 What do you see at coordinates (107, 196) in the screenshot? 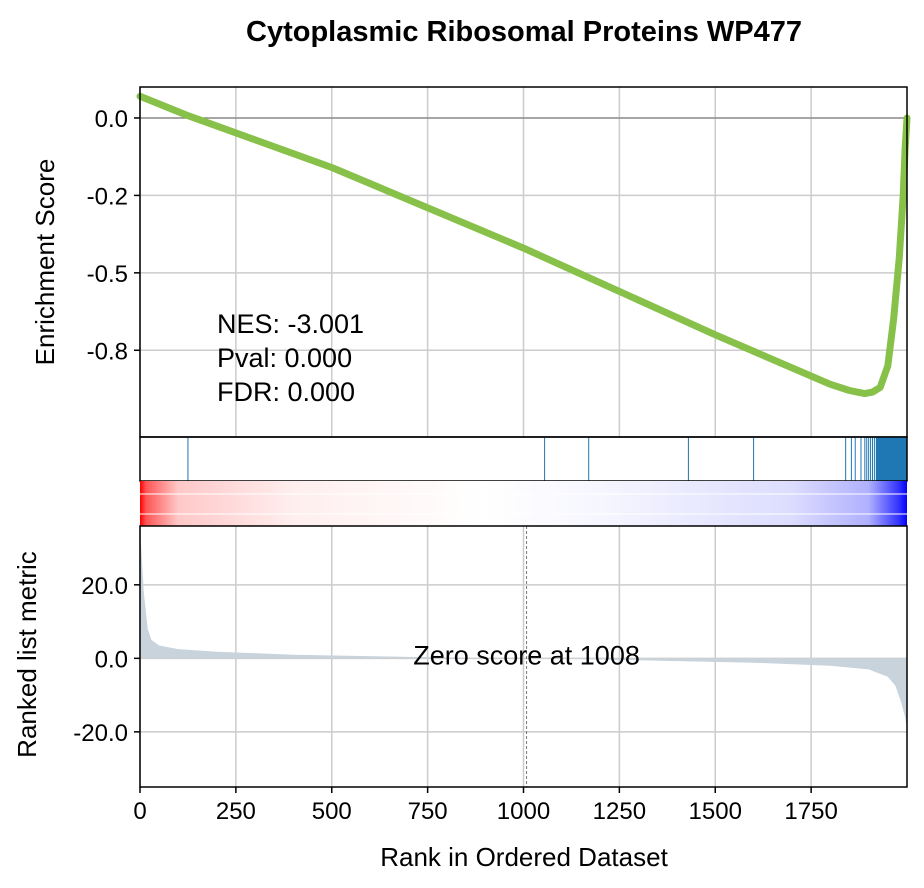
I see `es-y-tick-label: -0.2` at bounding box center [107, 196].